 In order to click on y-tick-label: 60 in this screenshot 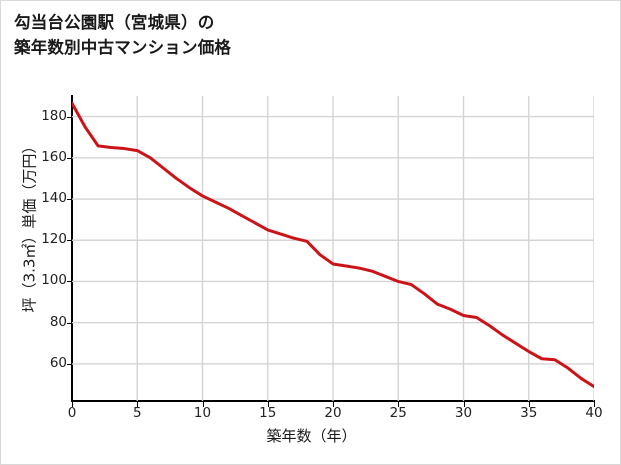, I will do `click(58, 362)`.